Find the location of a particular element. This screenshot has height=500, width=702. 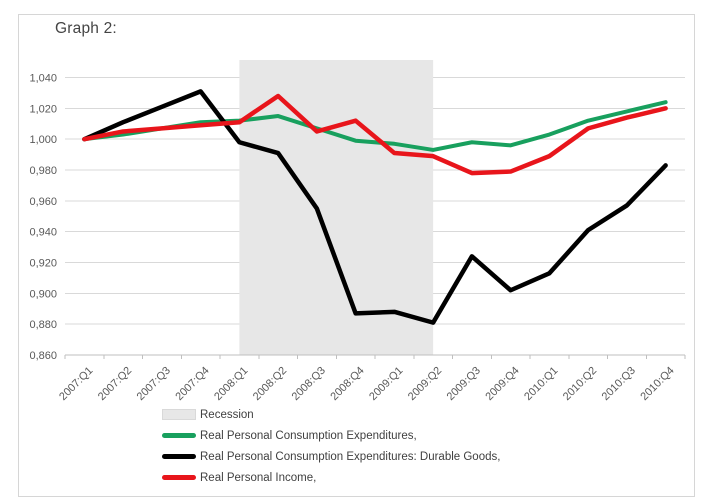

legend-band-swatch is located at coordinates (179, 414).